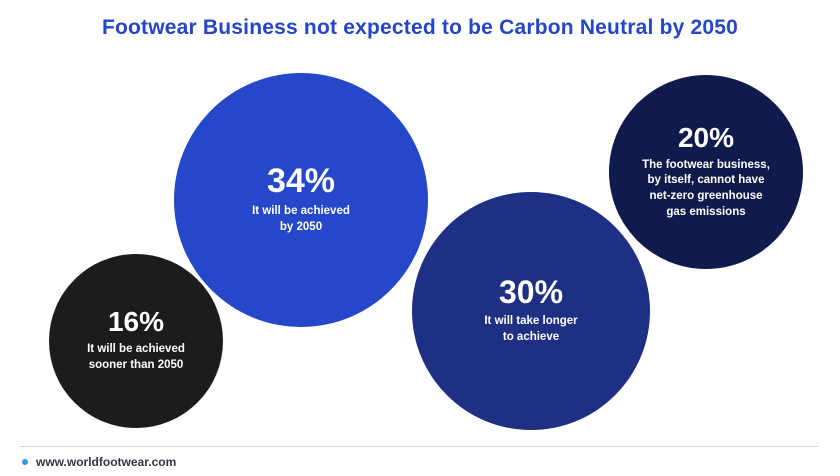 The image size is (840, 476). Describe the element at coordinates (706, 137) in the screenshot. I see `bubble-percent: 20%` at that location.